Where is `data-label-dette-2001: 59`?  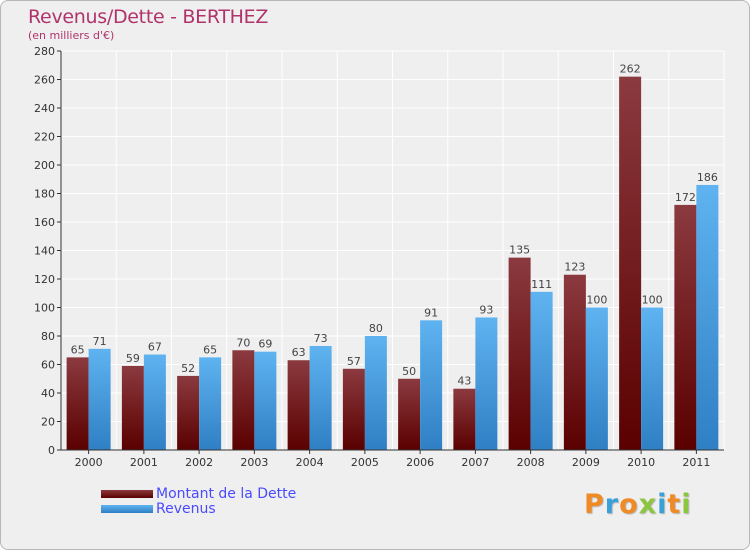
data-label-dette-2001: 59 is located at coordinates (133, 358).